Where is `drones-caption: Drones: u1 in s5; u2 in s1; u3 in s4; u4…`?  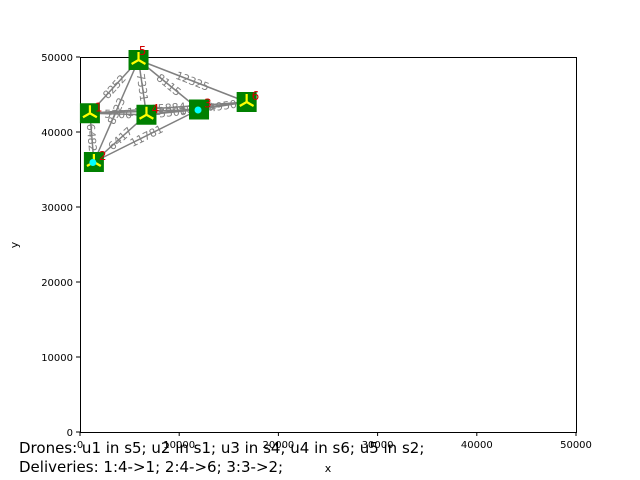
drones-caption: Drones: u1 in s5; u2 in s1; u3 in s4; u4… is located at coordinates (222, 448).